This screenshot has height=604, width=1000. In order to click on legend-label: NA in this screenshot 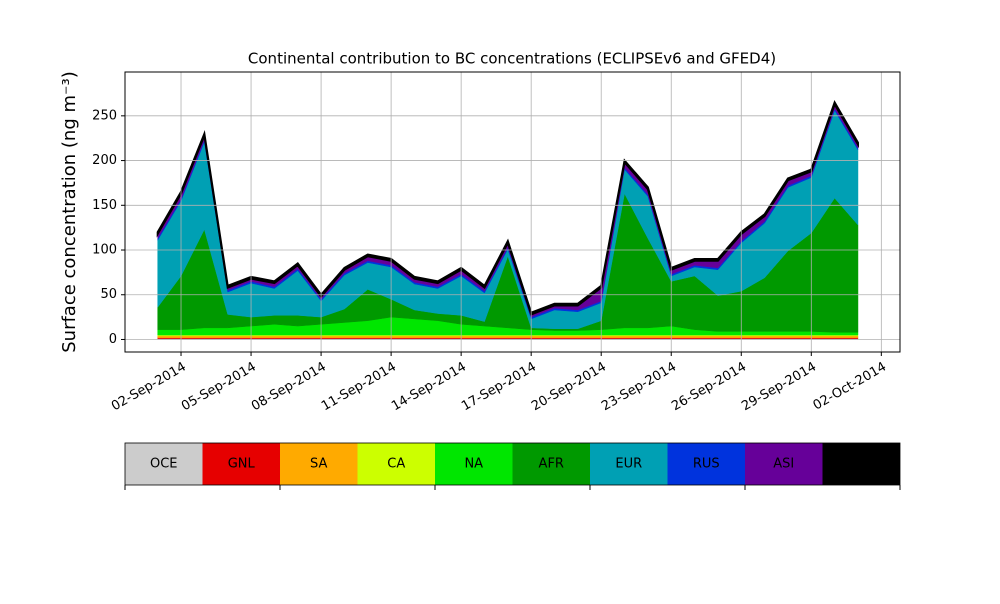, I will do `click(473, 464)`.